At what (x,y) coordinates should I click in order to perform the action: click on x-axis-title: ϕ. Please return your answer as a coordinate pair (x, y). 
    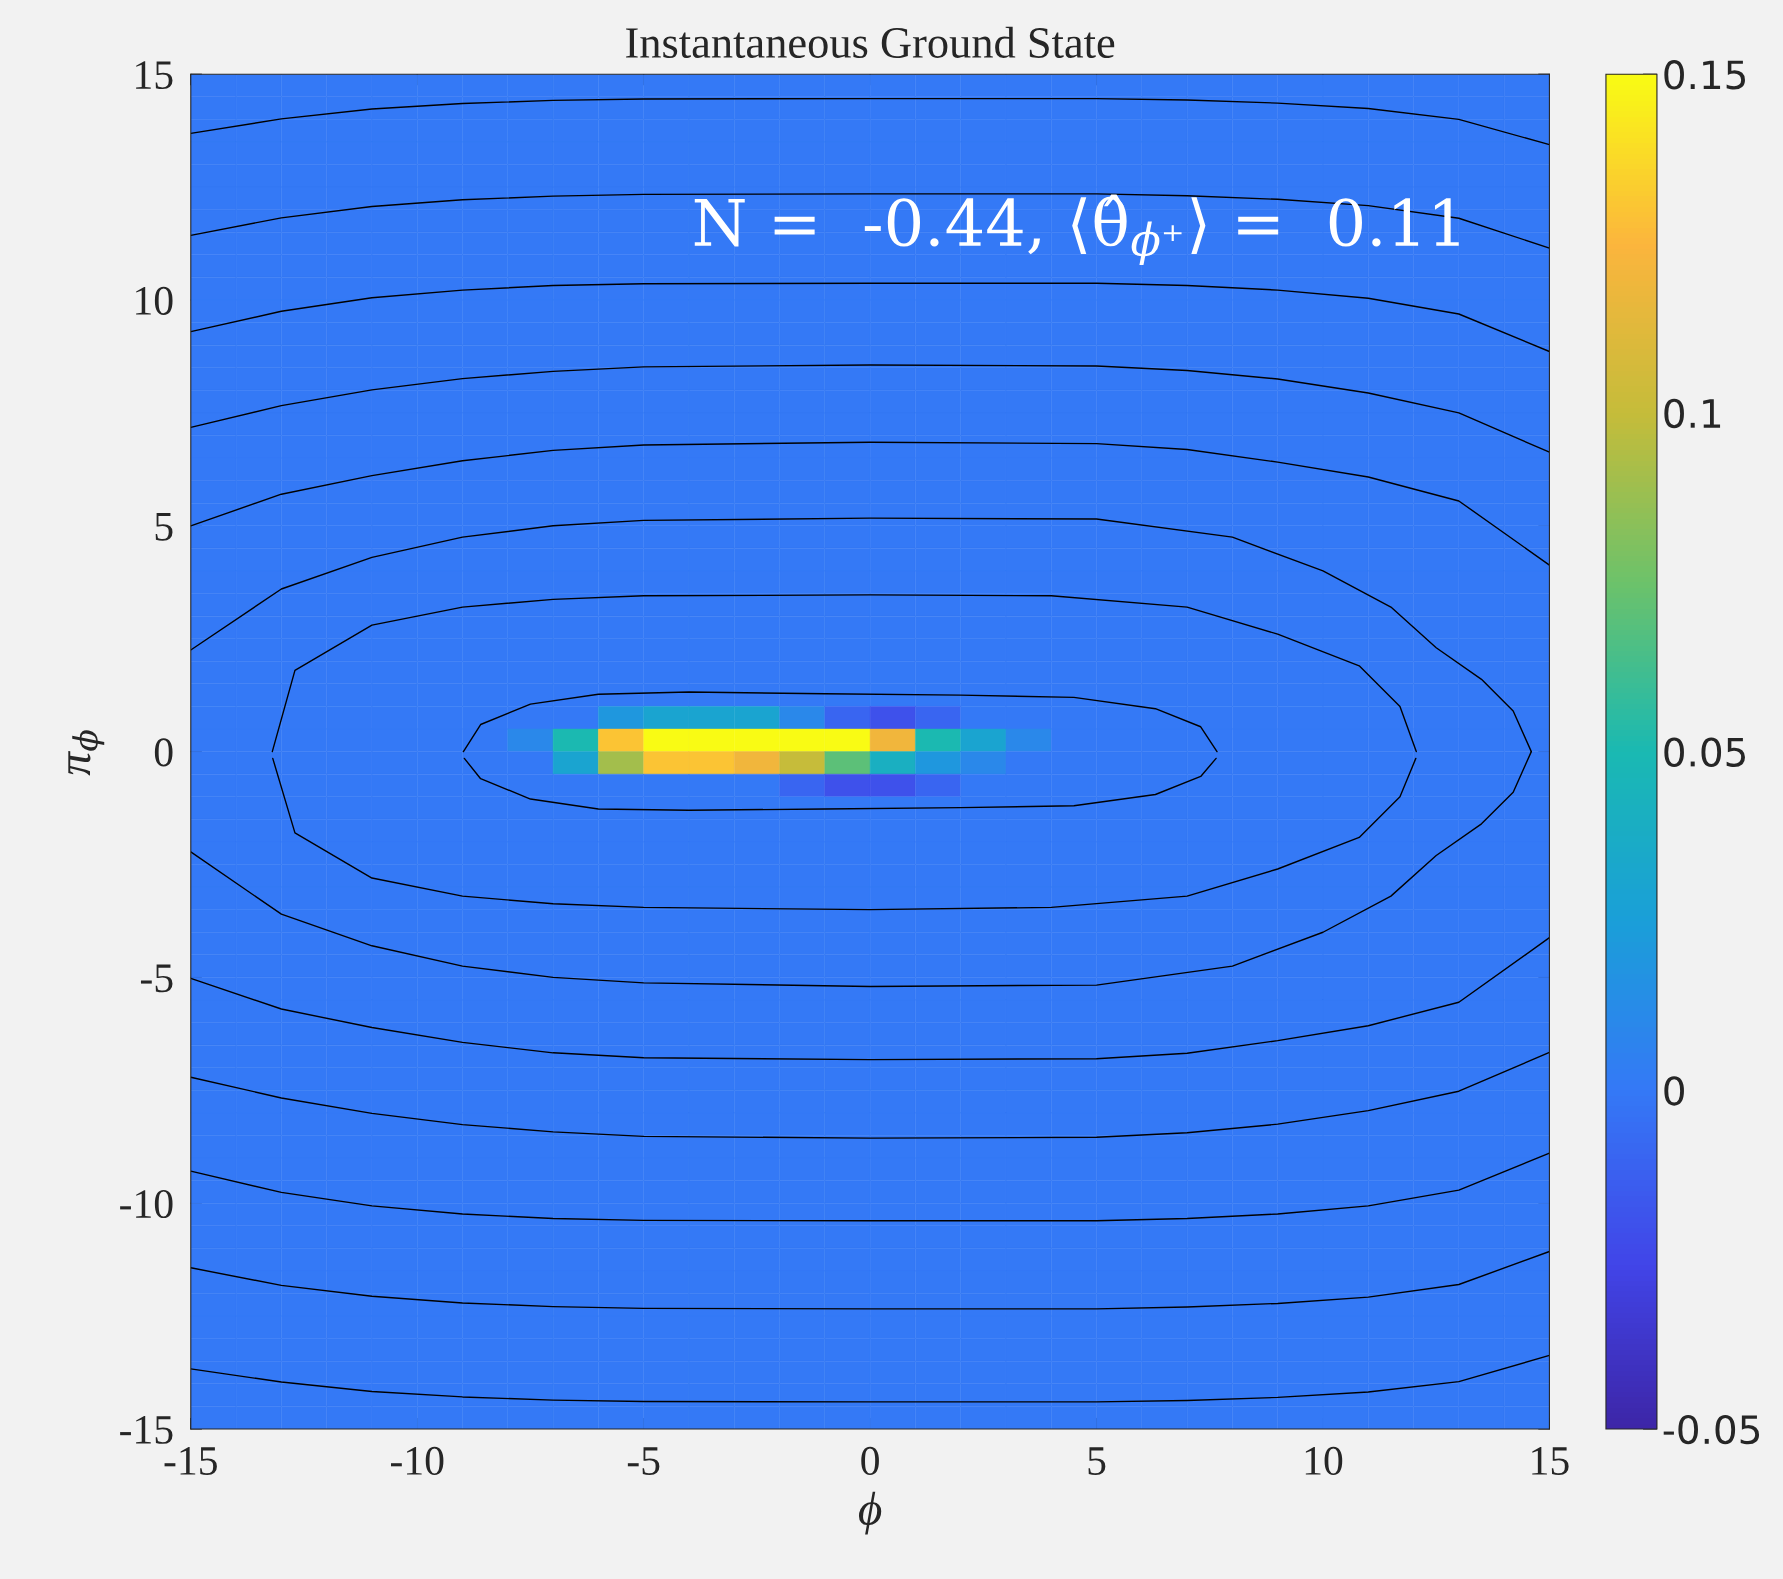
    Looking at the image, I should click on (870, 1513).